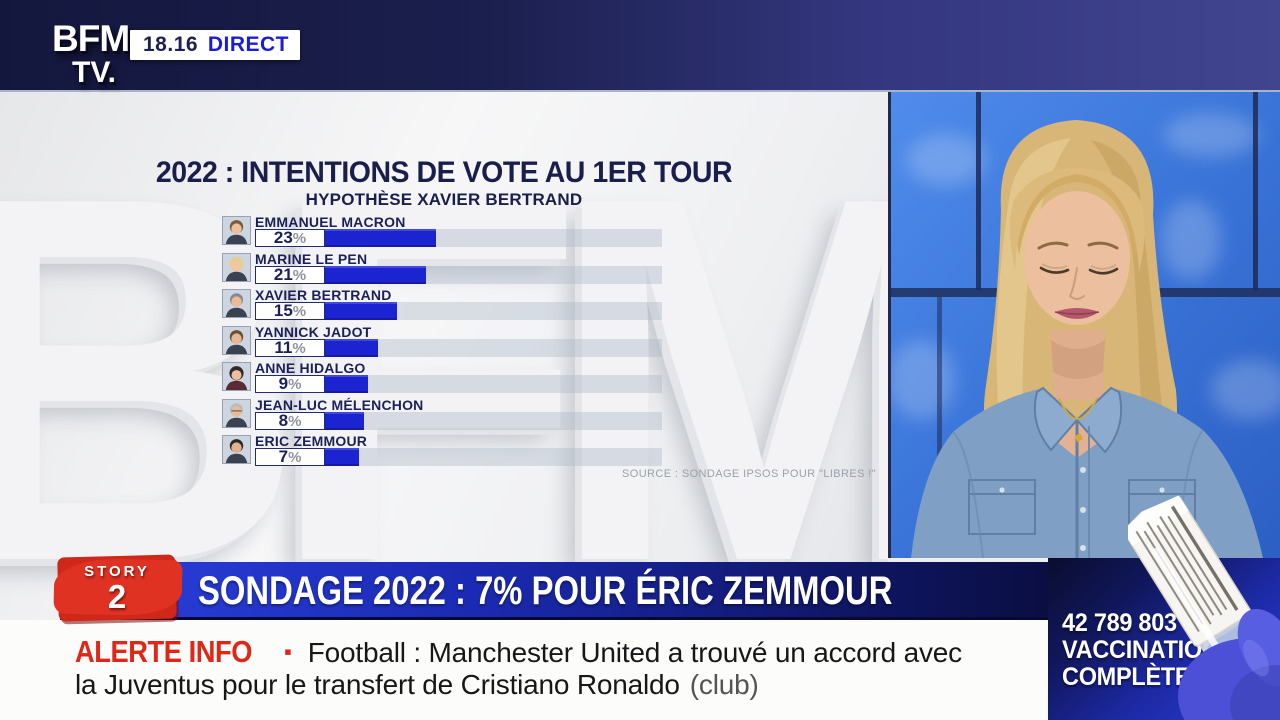 The image size is (1280, 720). I want to click on poll-row: ANNE HIDALGO 9%, so click(547, 377).